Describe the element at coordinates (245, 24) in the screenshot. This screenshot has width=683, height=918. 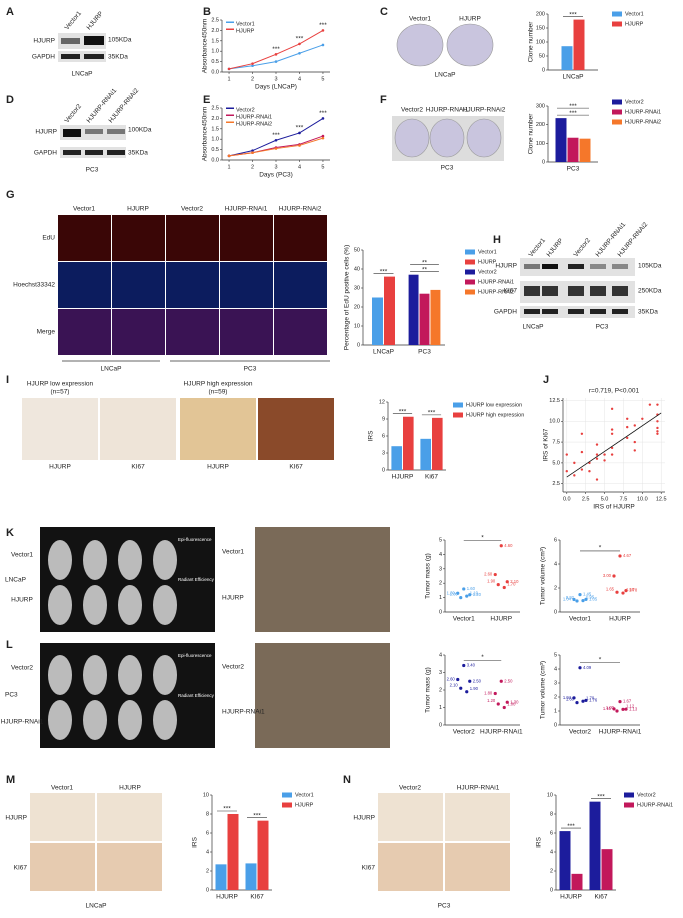
I see `legend-label: Vector1` at that location.